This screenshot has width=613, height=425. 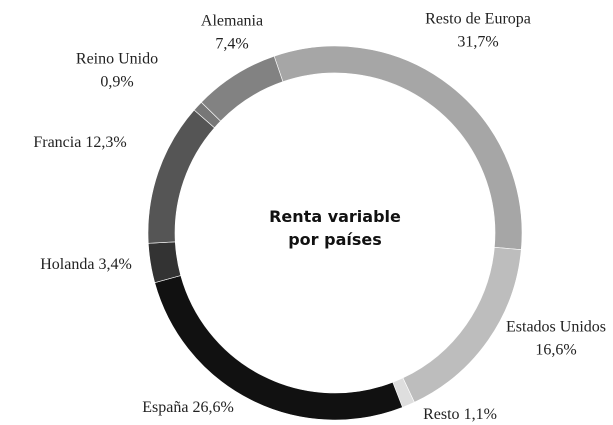 I want to click on segment-label: España, so click(x=165, y=407).